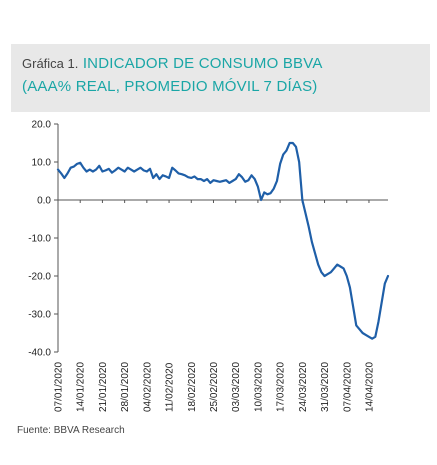 This screenshot has width=437, height=465. Describe the element at coordinates (44, 201) in the screenshot. I see `y-tick-label: 0.0` at that location.